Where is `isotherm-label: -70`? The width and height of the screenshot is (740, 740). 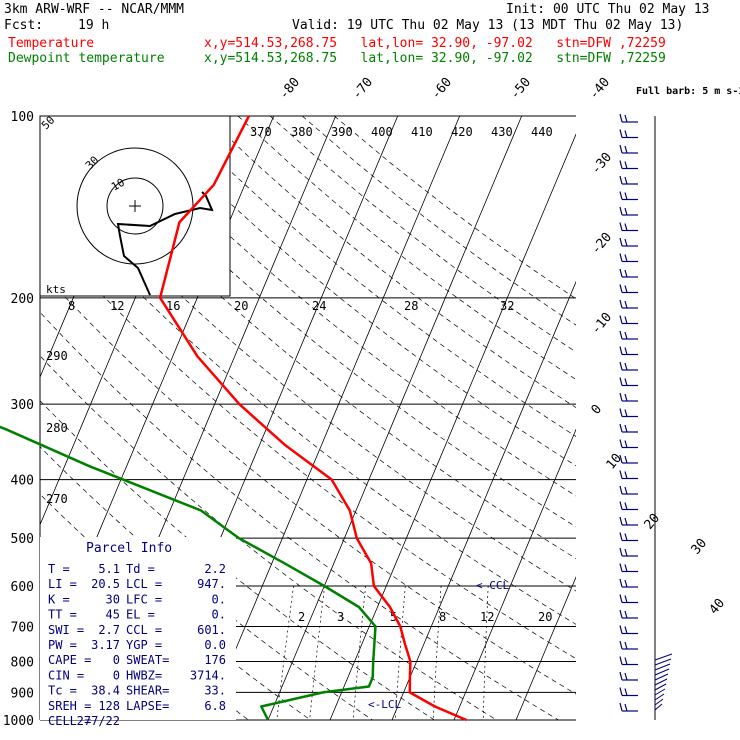 isotherm-label: -70 is located at coordinates (363, 89).